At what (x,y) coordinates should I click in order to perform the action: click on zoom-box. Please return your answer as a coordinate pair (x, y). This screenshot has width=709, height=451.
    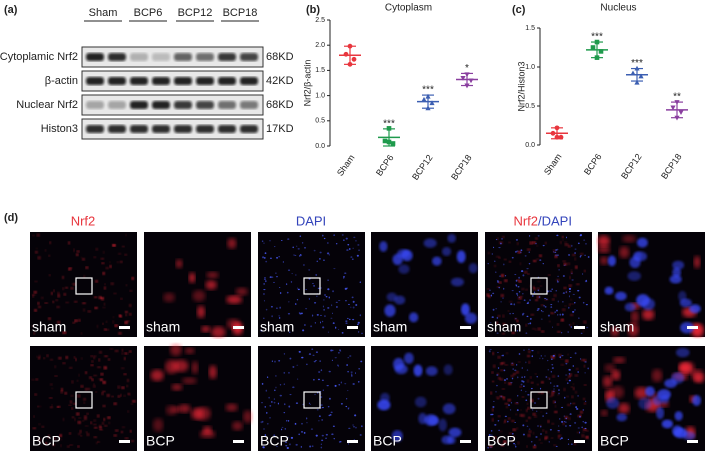
    Looking at the image, I should click on (539, 400).